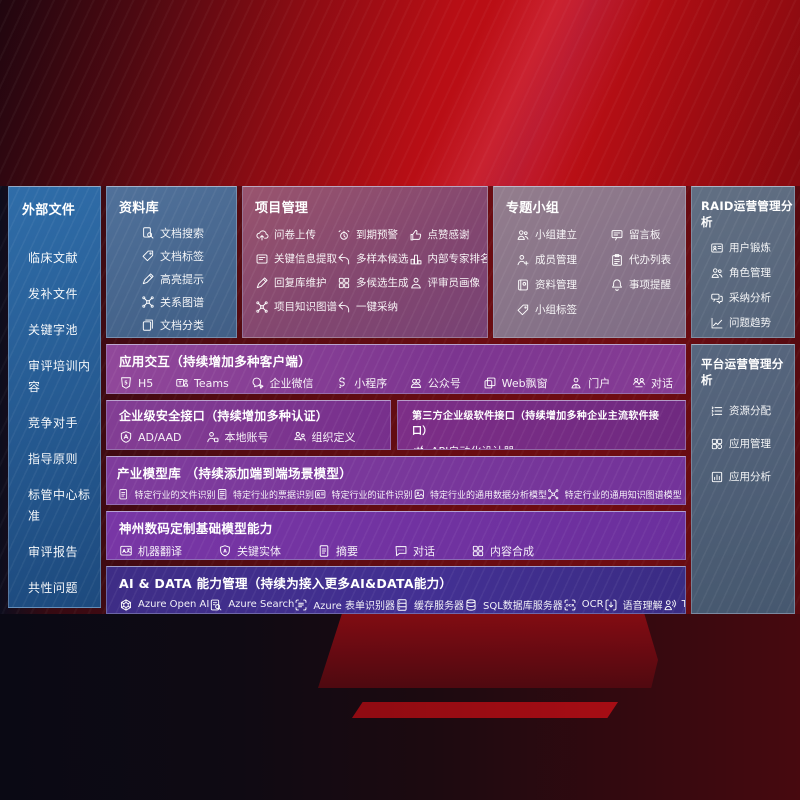 The height and width of the screenshot is (800, 800). Describe the element at coordinates (249, 551) in the screenshot. I see `diagram-item: A 关键实体` at that location.